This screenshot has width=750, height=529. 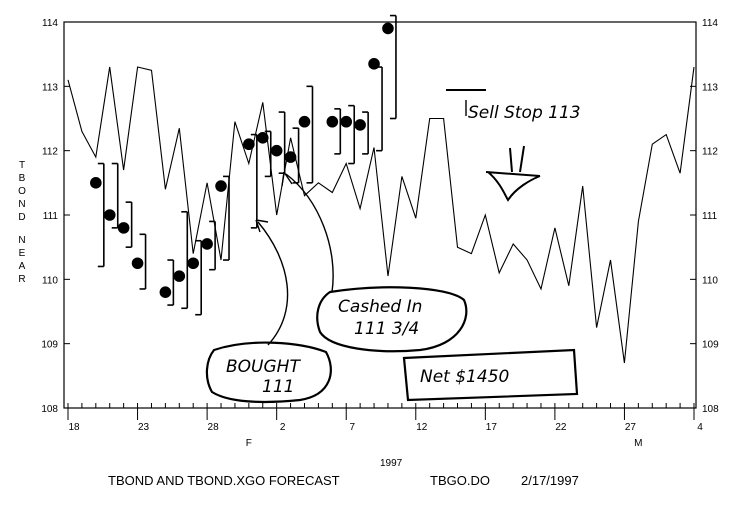 I want to click on annotation-cashed-in-outline, so click(x=392, y=319).